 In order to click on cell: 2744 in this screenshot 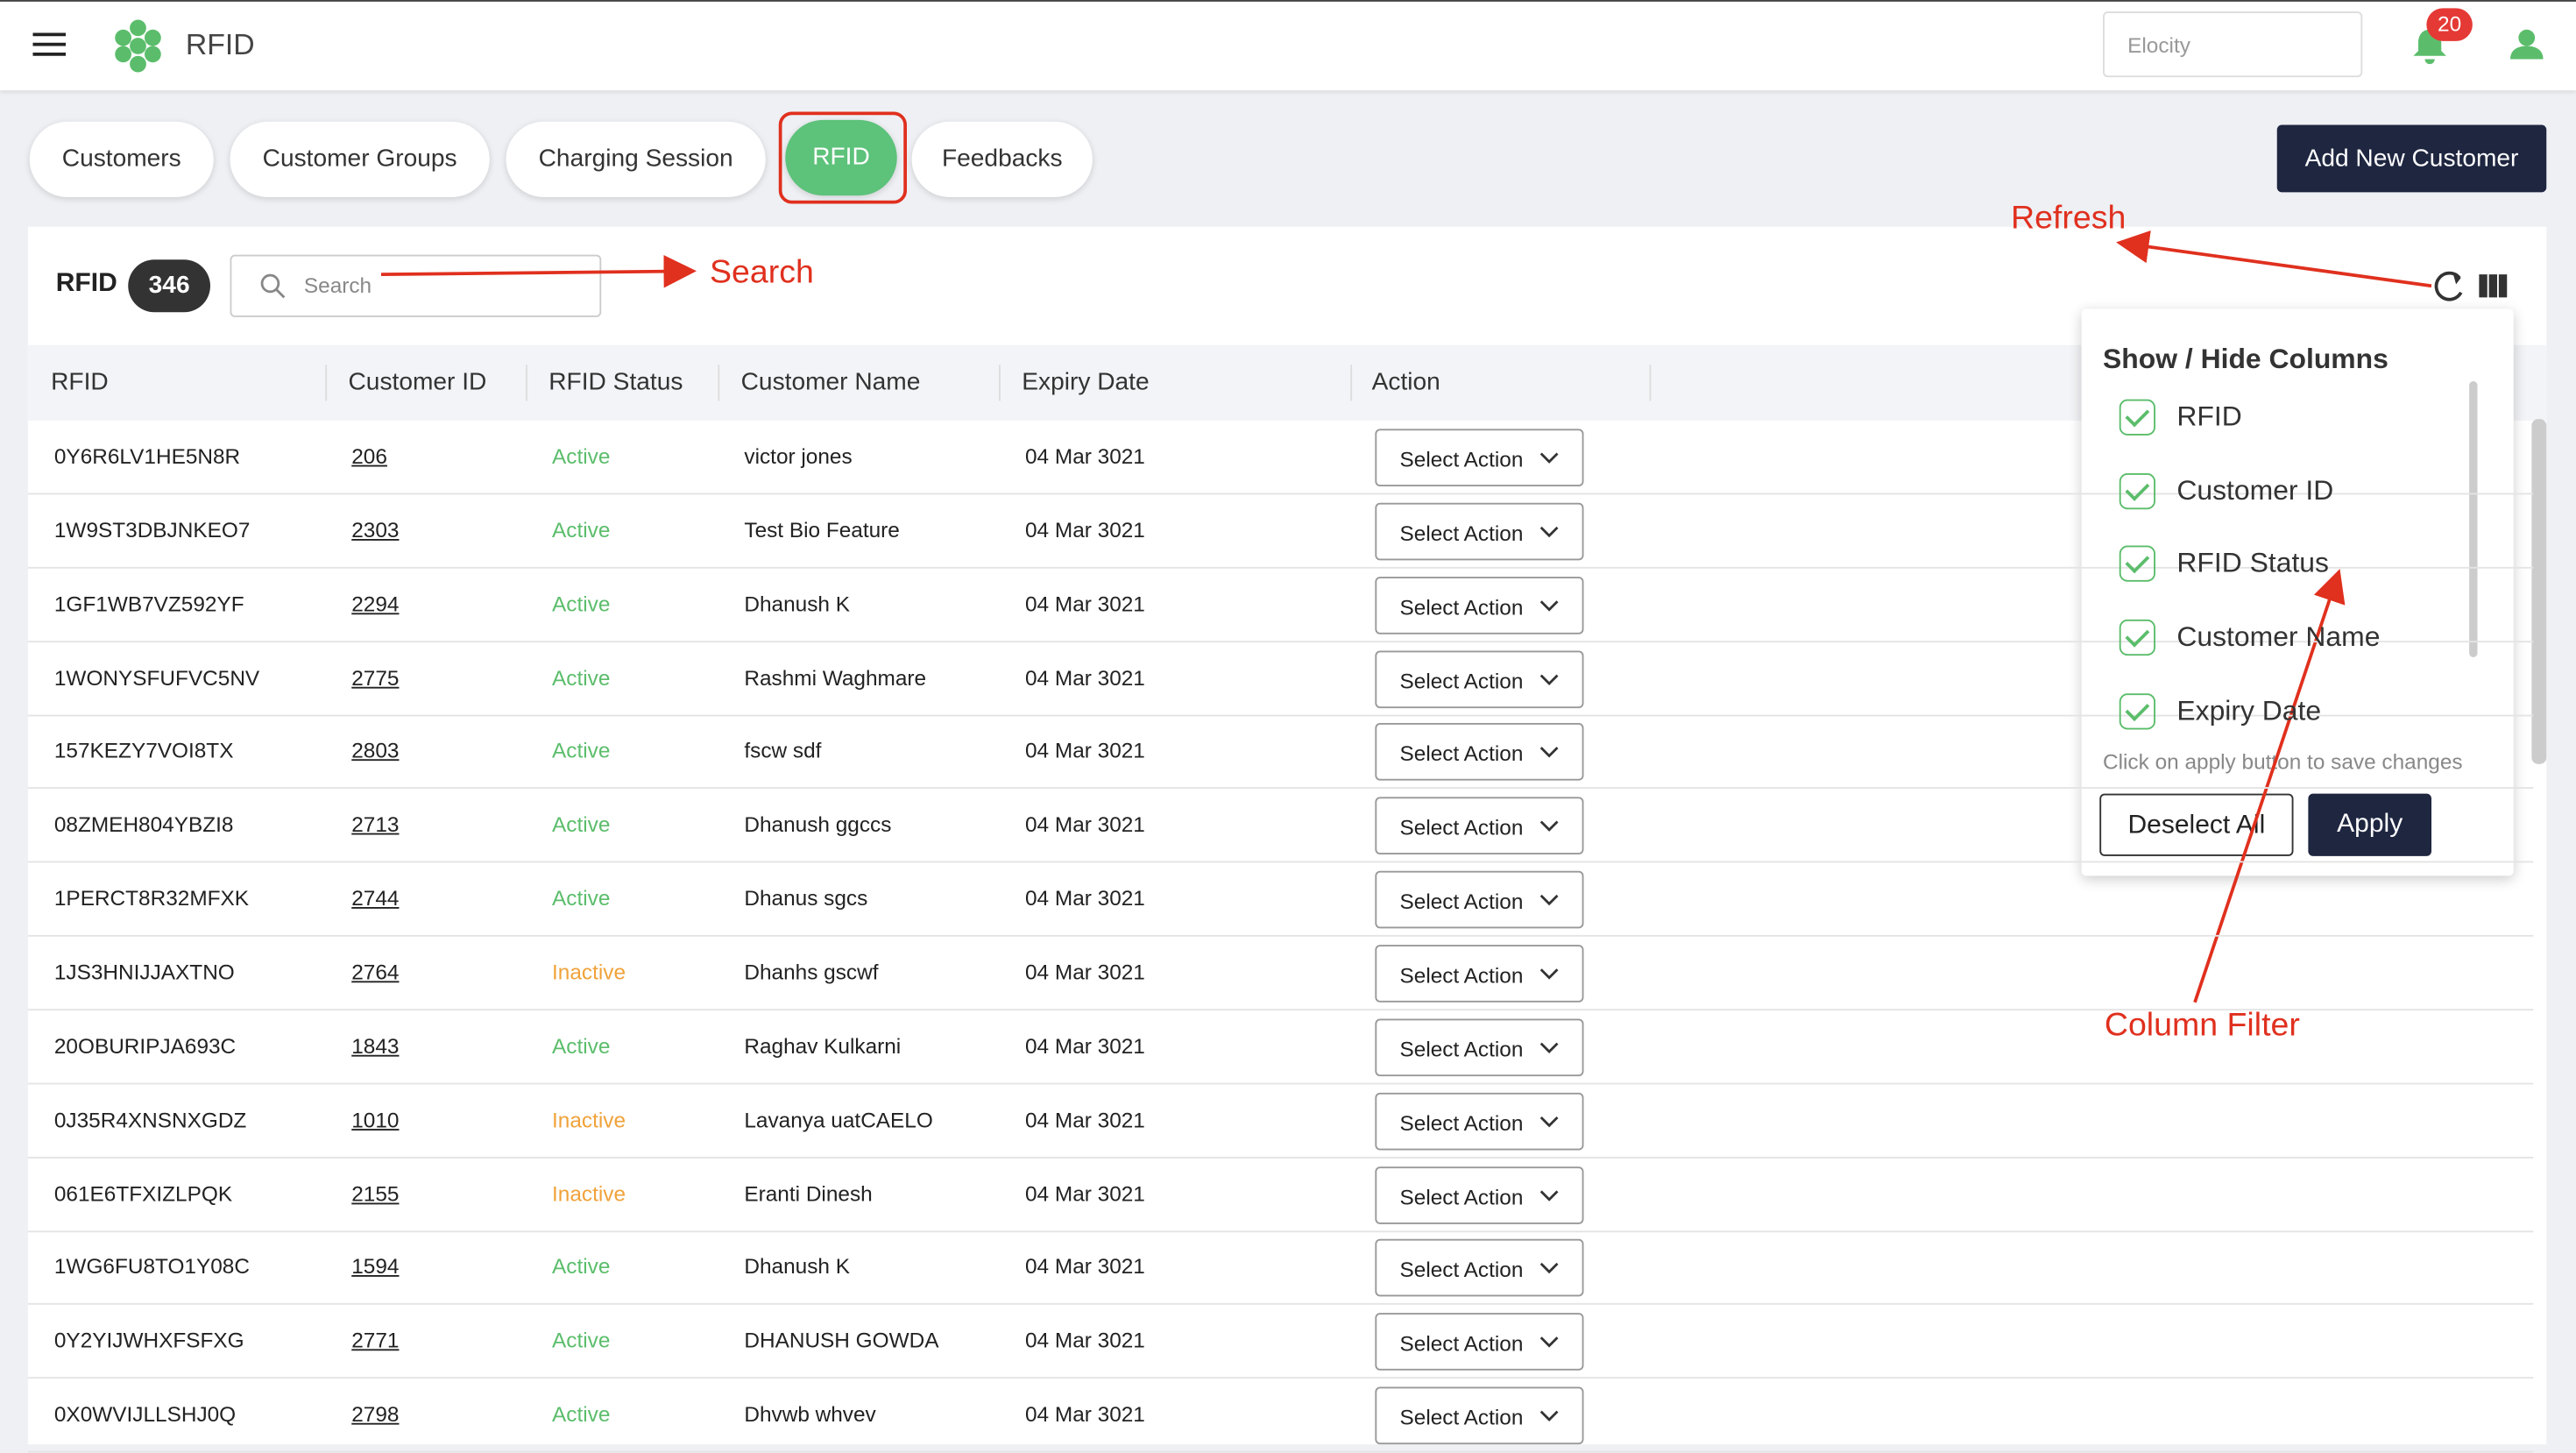, I will do `click(375, 898)`.